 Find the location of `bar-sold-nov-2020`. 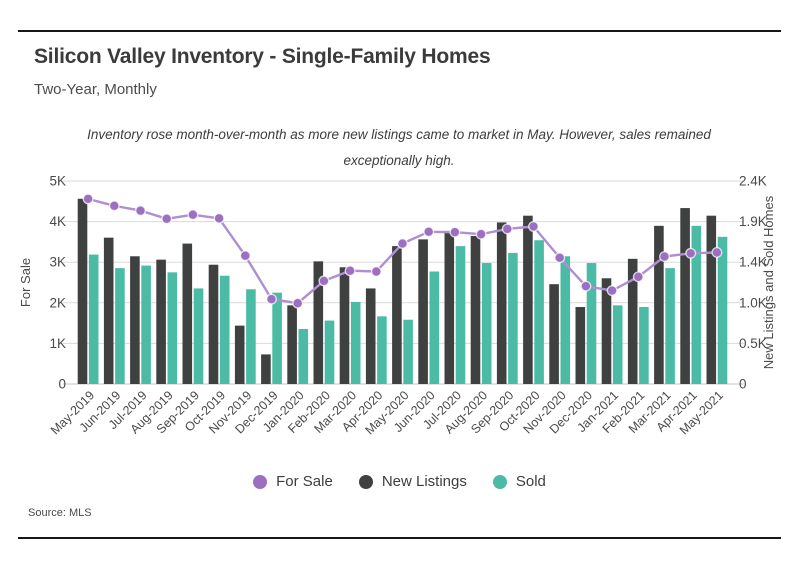

bar-sold-nov-2020 is located at coordinates (565, 320).